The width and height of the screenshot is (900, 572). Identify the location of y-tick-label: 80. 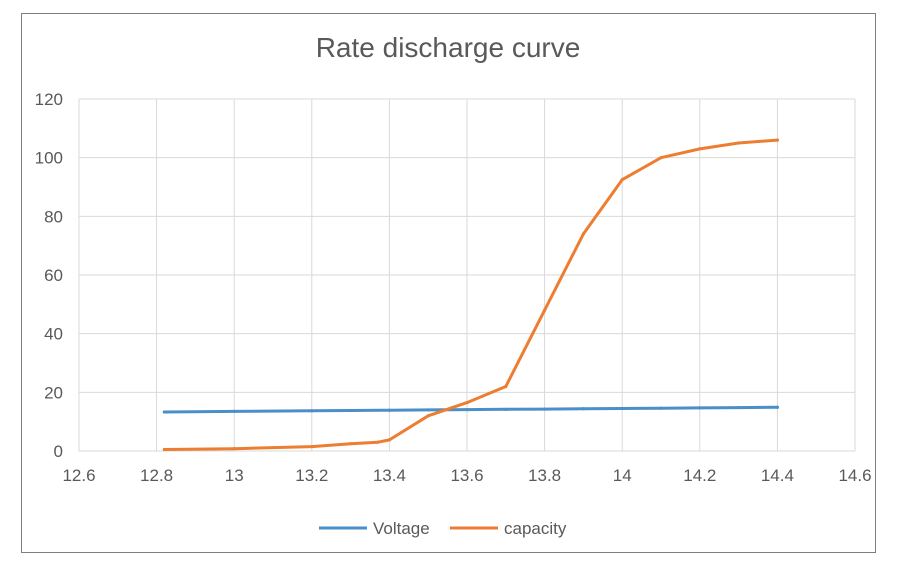
(53, 216).